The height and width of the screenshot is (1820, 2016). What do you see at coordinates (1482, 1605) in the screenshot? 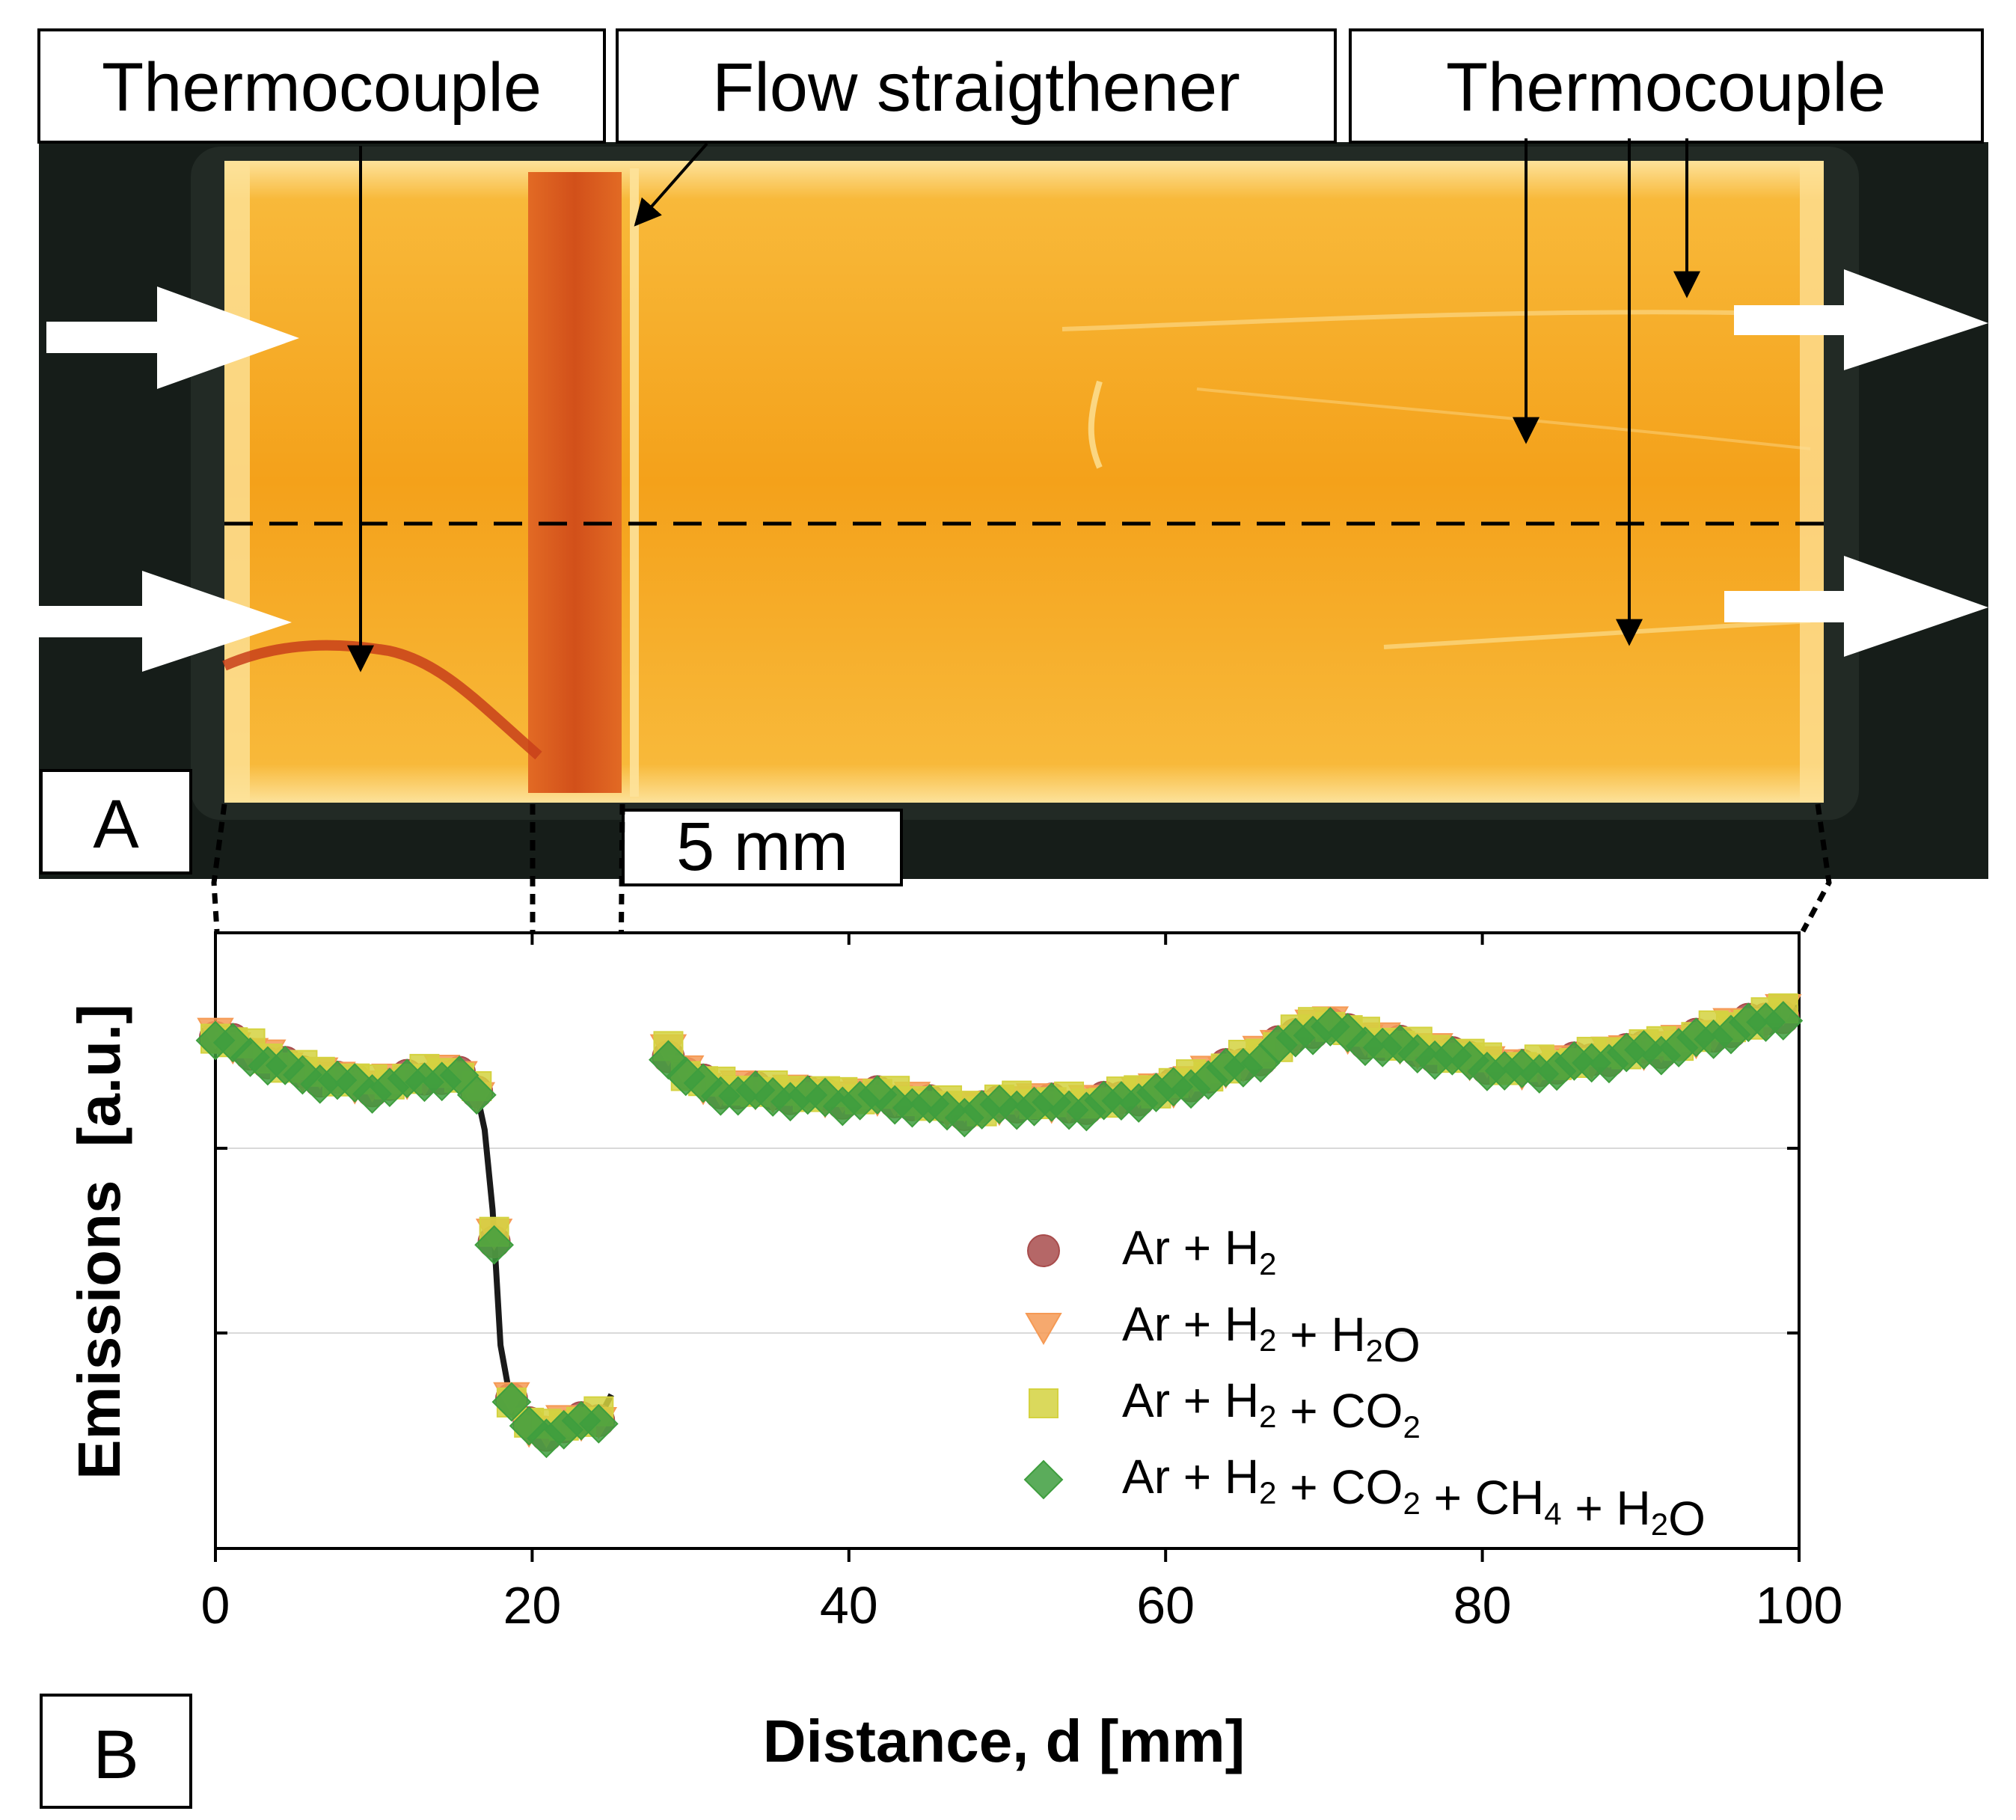
I see `x-tick-label: 80` at bounding box center [1482, 1605].